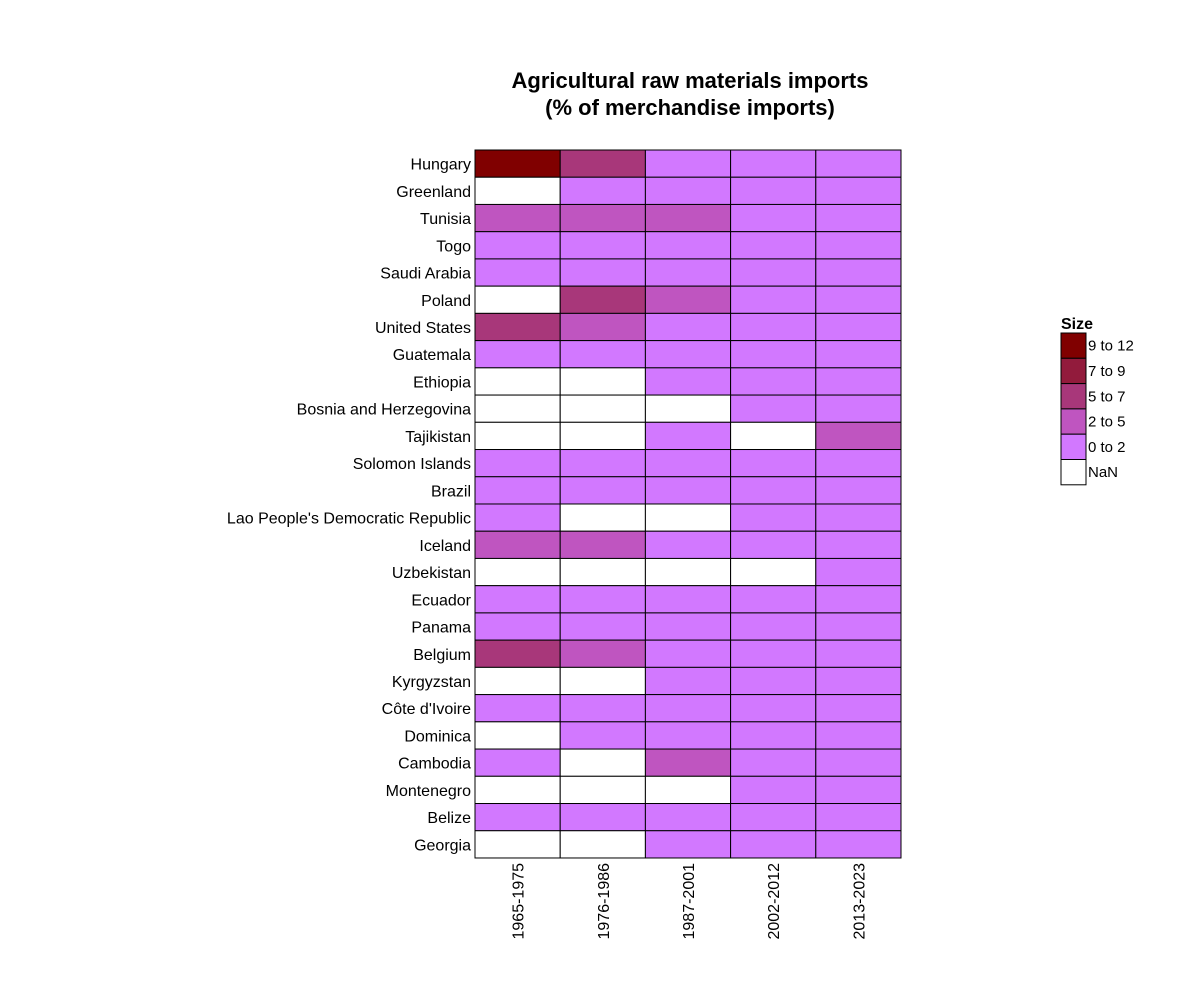  I want to click on chart-title-line: (% of merchandise imports), so click(690, 107).